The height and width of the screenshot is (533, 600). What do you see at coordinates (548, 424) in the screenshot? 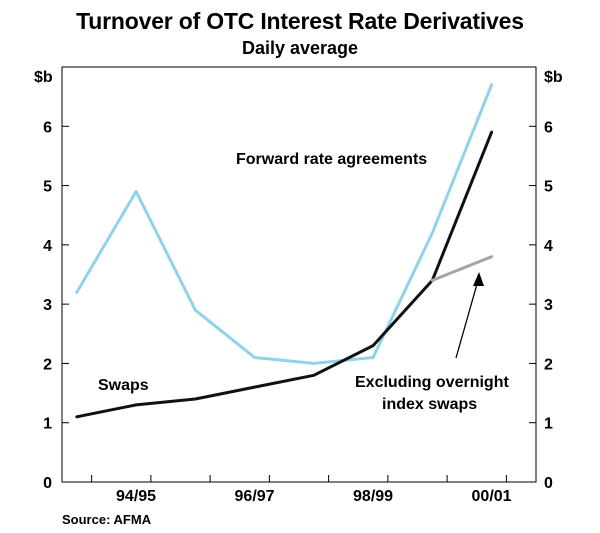
I see `y-tick-label-right: 1` at bounding box center [548, 424].